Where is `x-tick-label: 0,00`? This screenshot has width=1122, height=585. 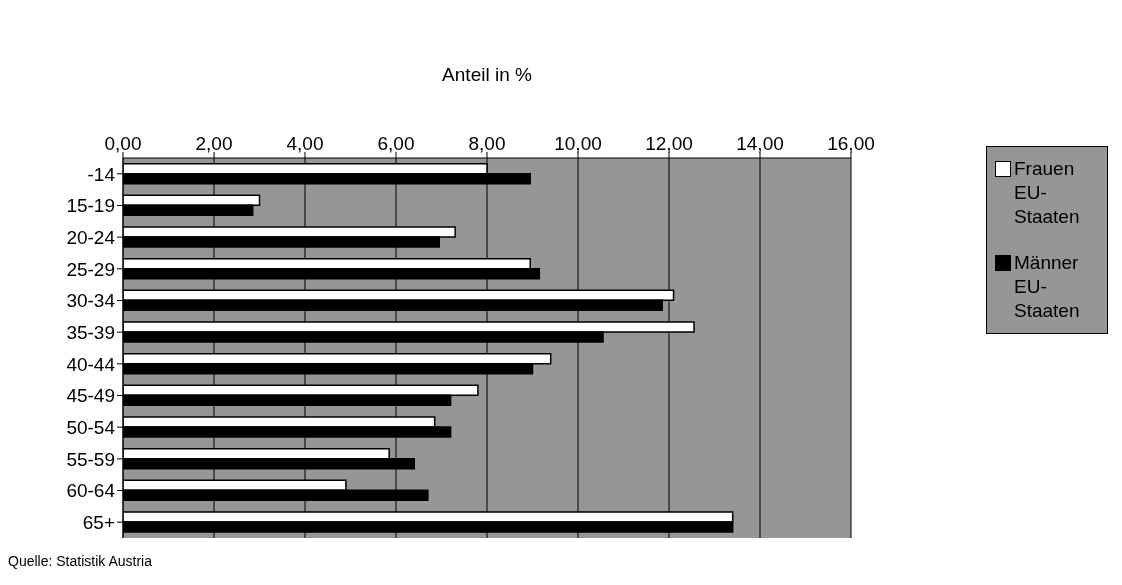
x-tick-label: 0,00 is located at coordinates (123, 143).